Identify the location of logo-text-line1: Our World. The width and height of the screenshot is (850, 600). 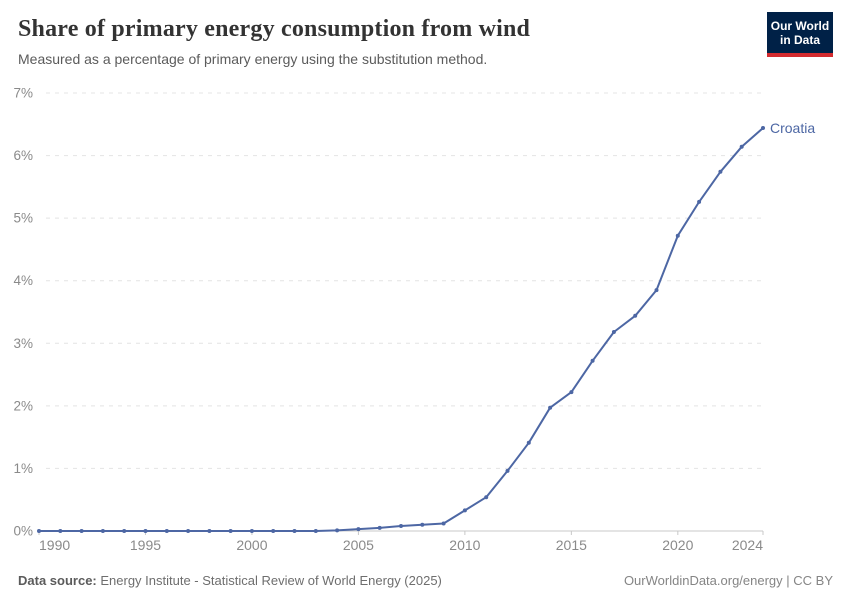
(800, 26).